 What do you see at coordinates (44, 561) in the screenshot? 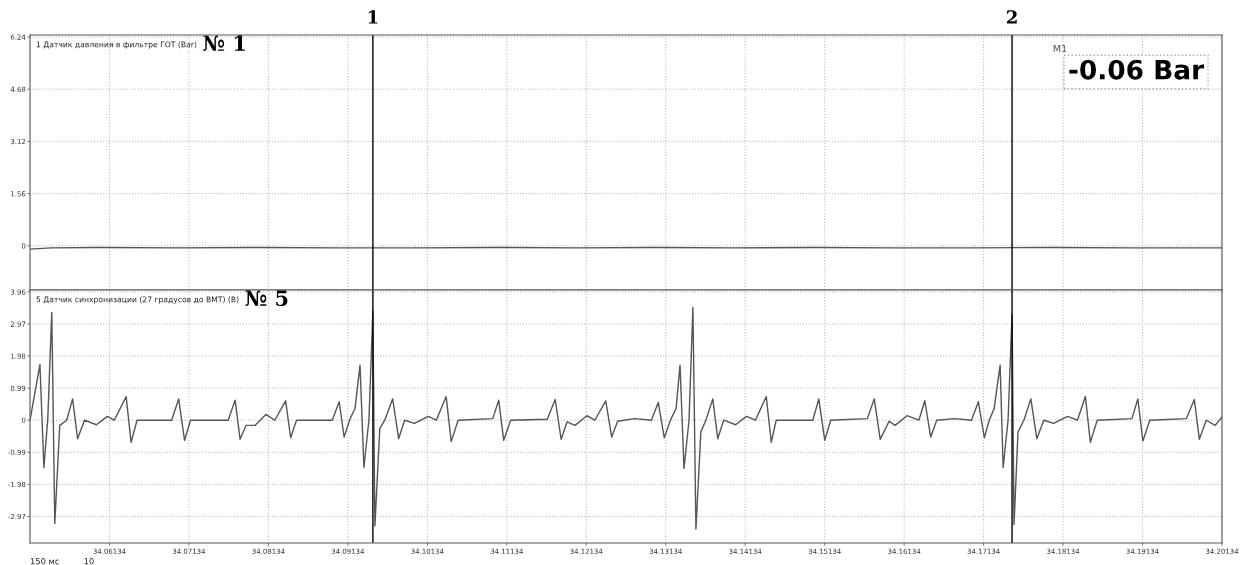
I see `text: 150 мс` at bounding box center [44, 561].